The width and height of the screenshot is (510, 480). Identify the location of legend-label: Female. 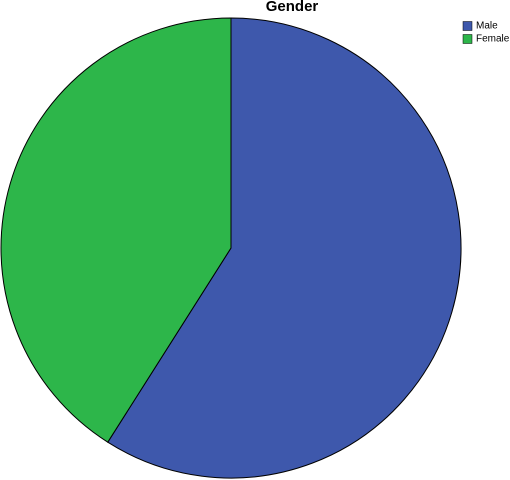
(493, 39).